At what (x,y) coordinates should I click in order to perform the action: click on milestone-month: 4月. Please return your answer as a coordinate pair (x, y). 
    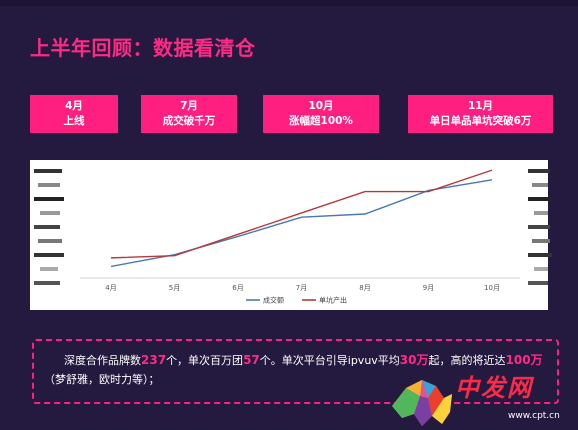
    Looking at the image, I should click on (74, 106).